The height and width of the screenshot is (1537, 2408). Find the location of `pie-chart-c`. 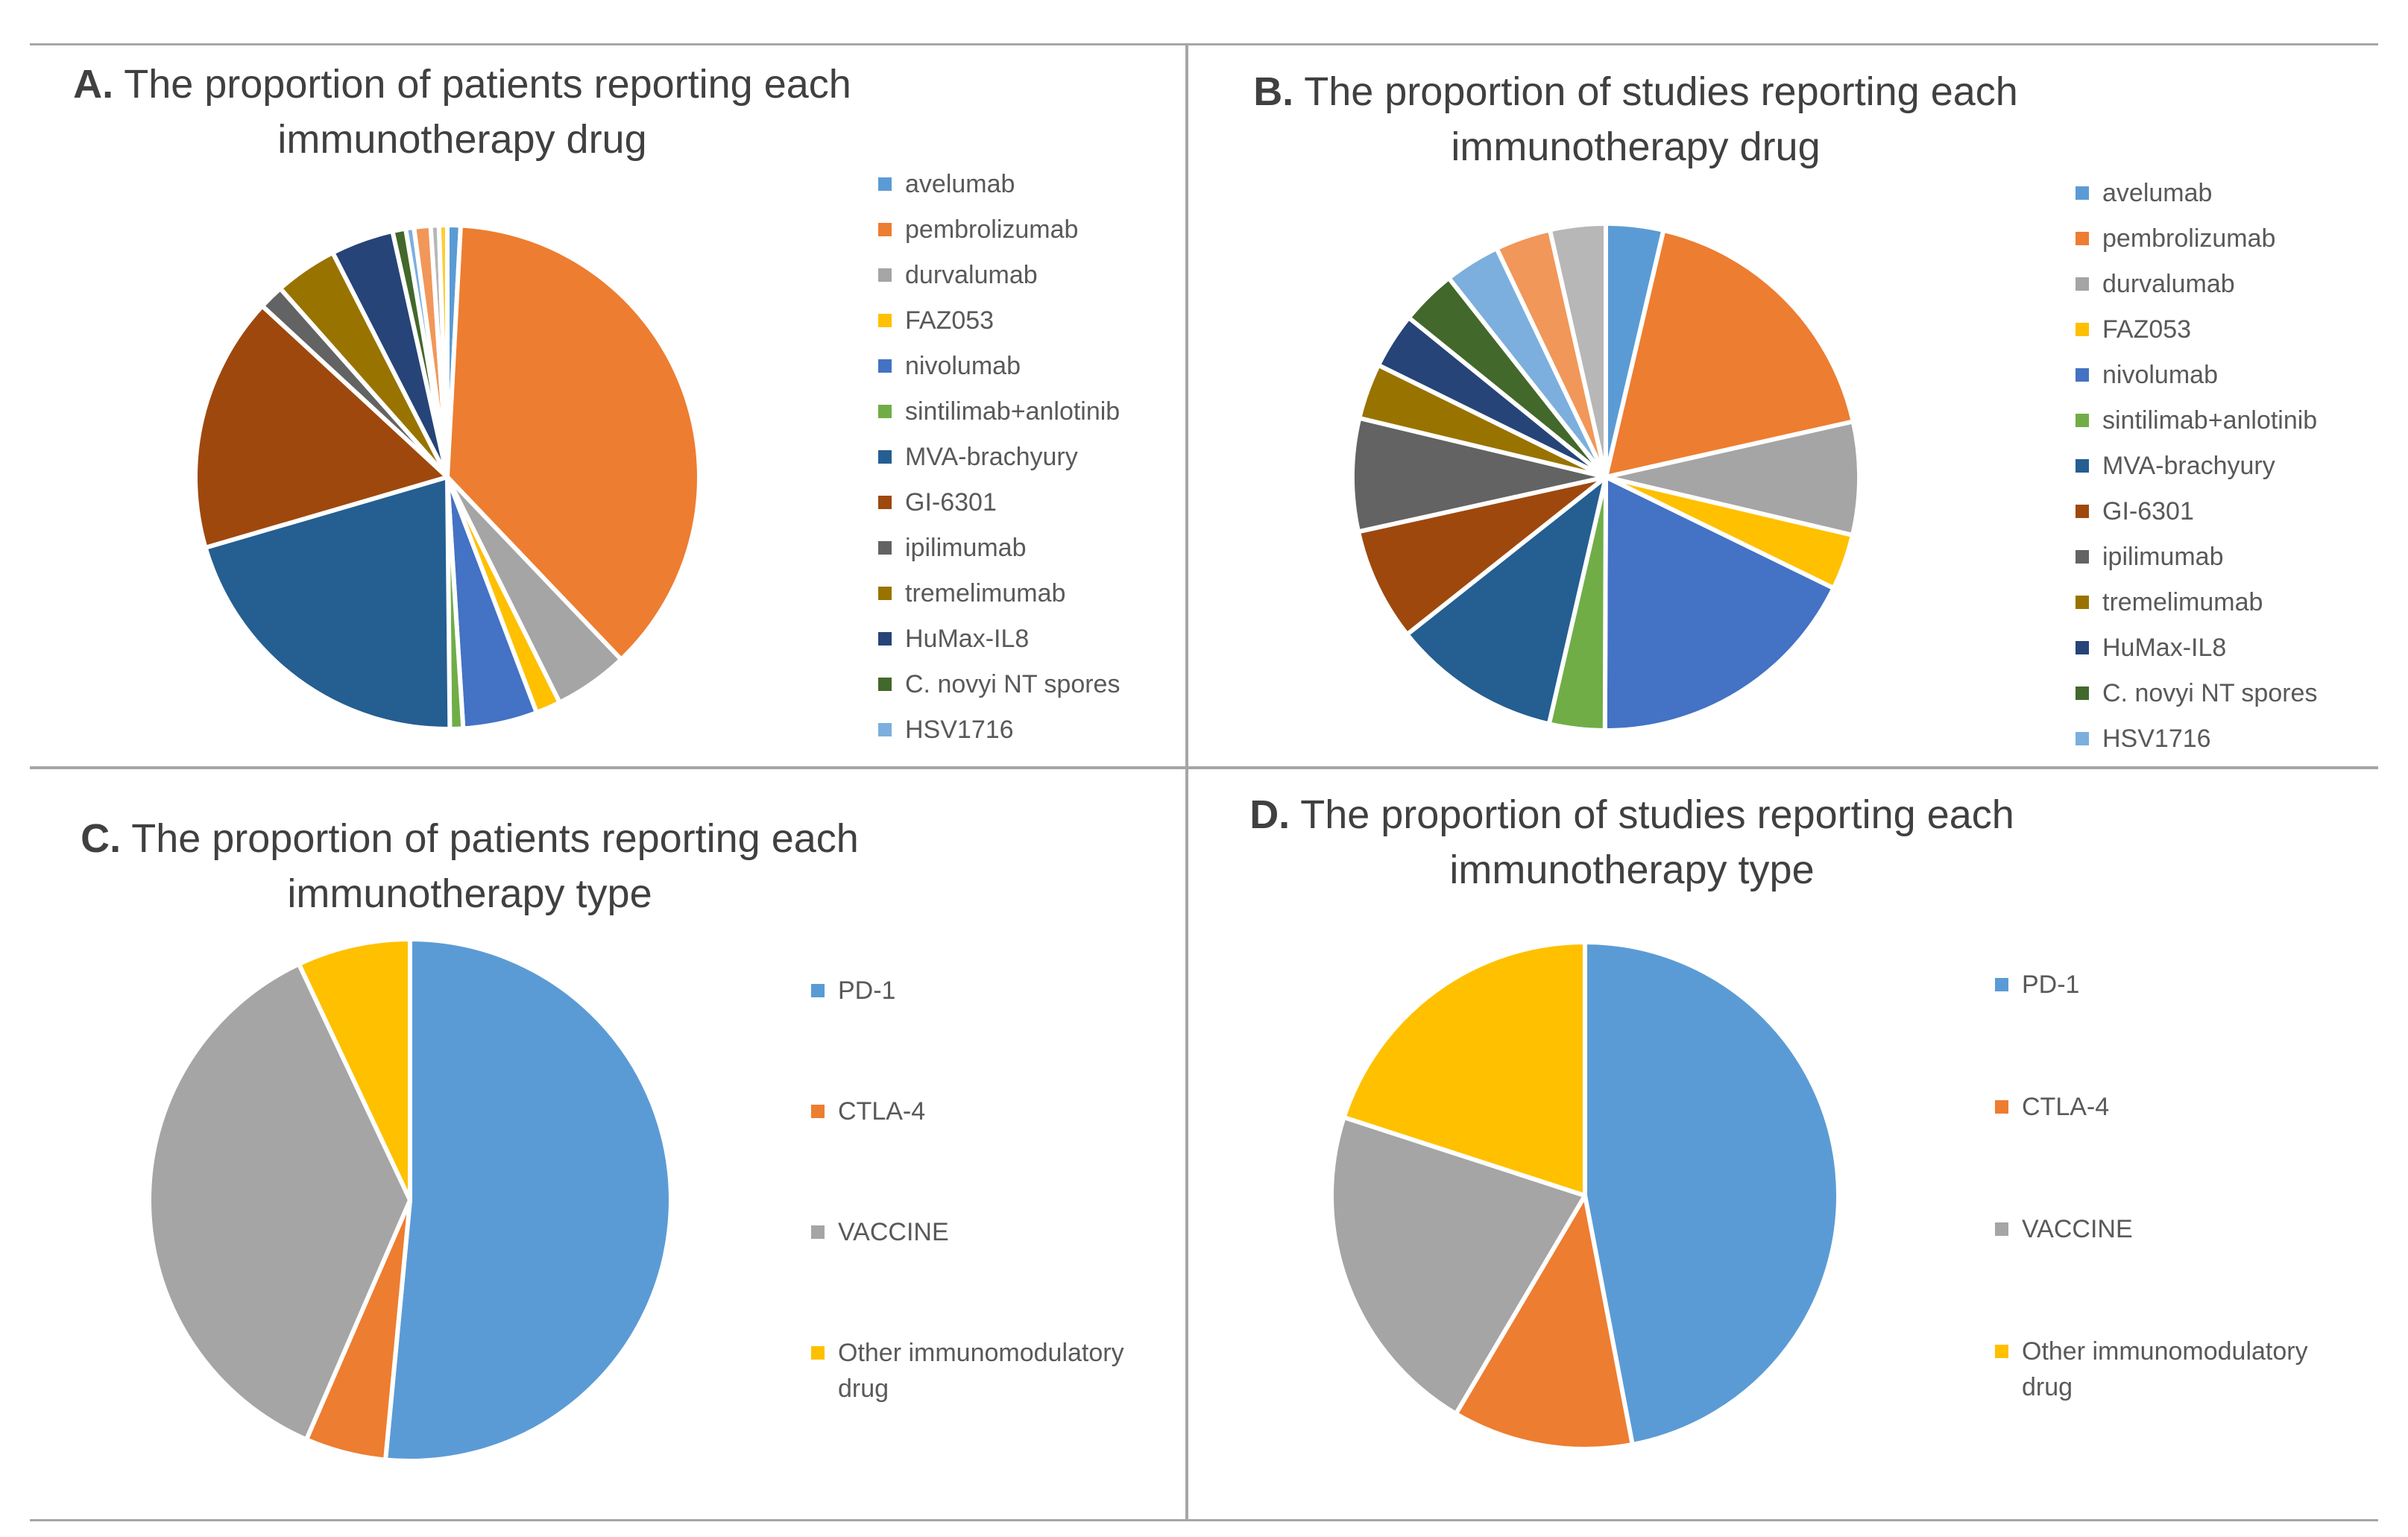

pie-chart-c is located at coordinates (410, 1200).